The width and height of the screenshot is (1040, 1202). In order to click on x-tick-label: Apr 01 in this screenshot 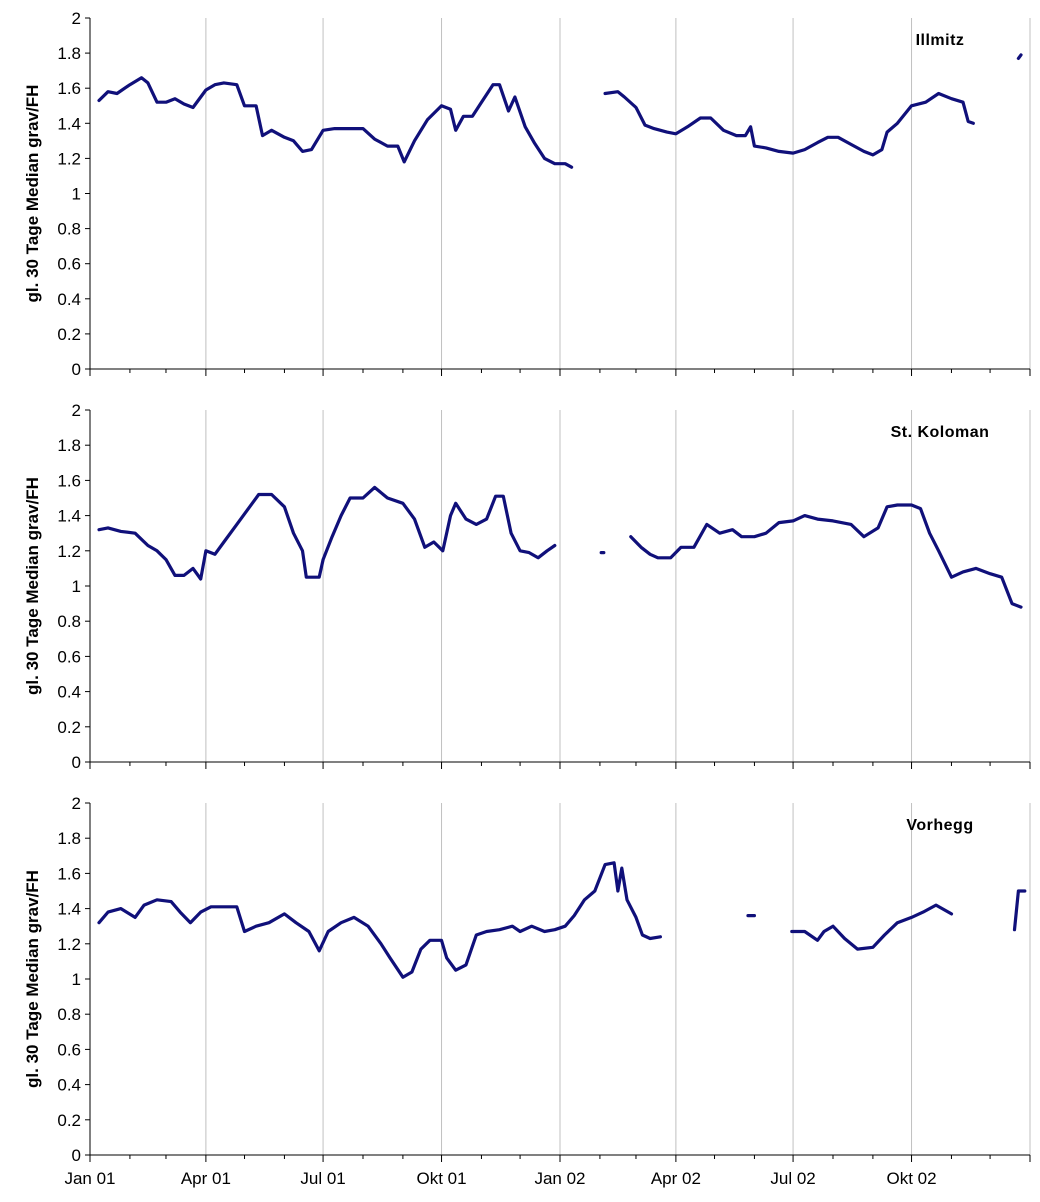, I will do `click(206, 1178)`.